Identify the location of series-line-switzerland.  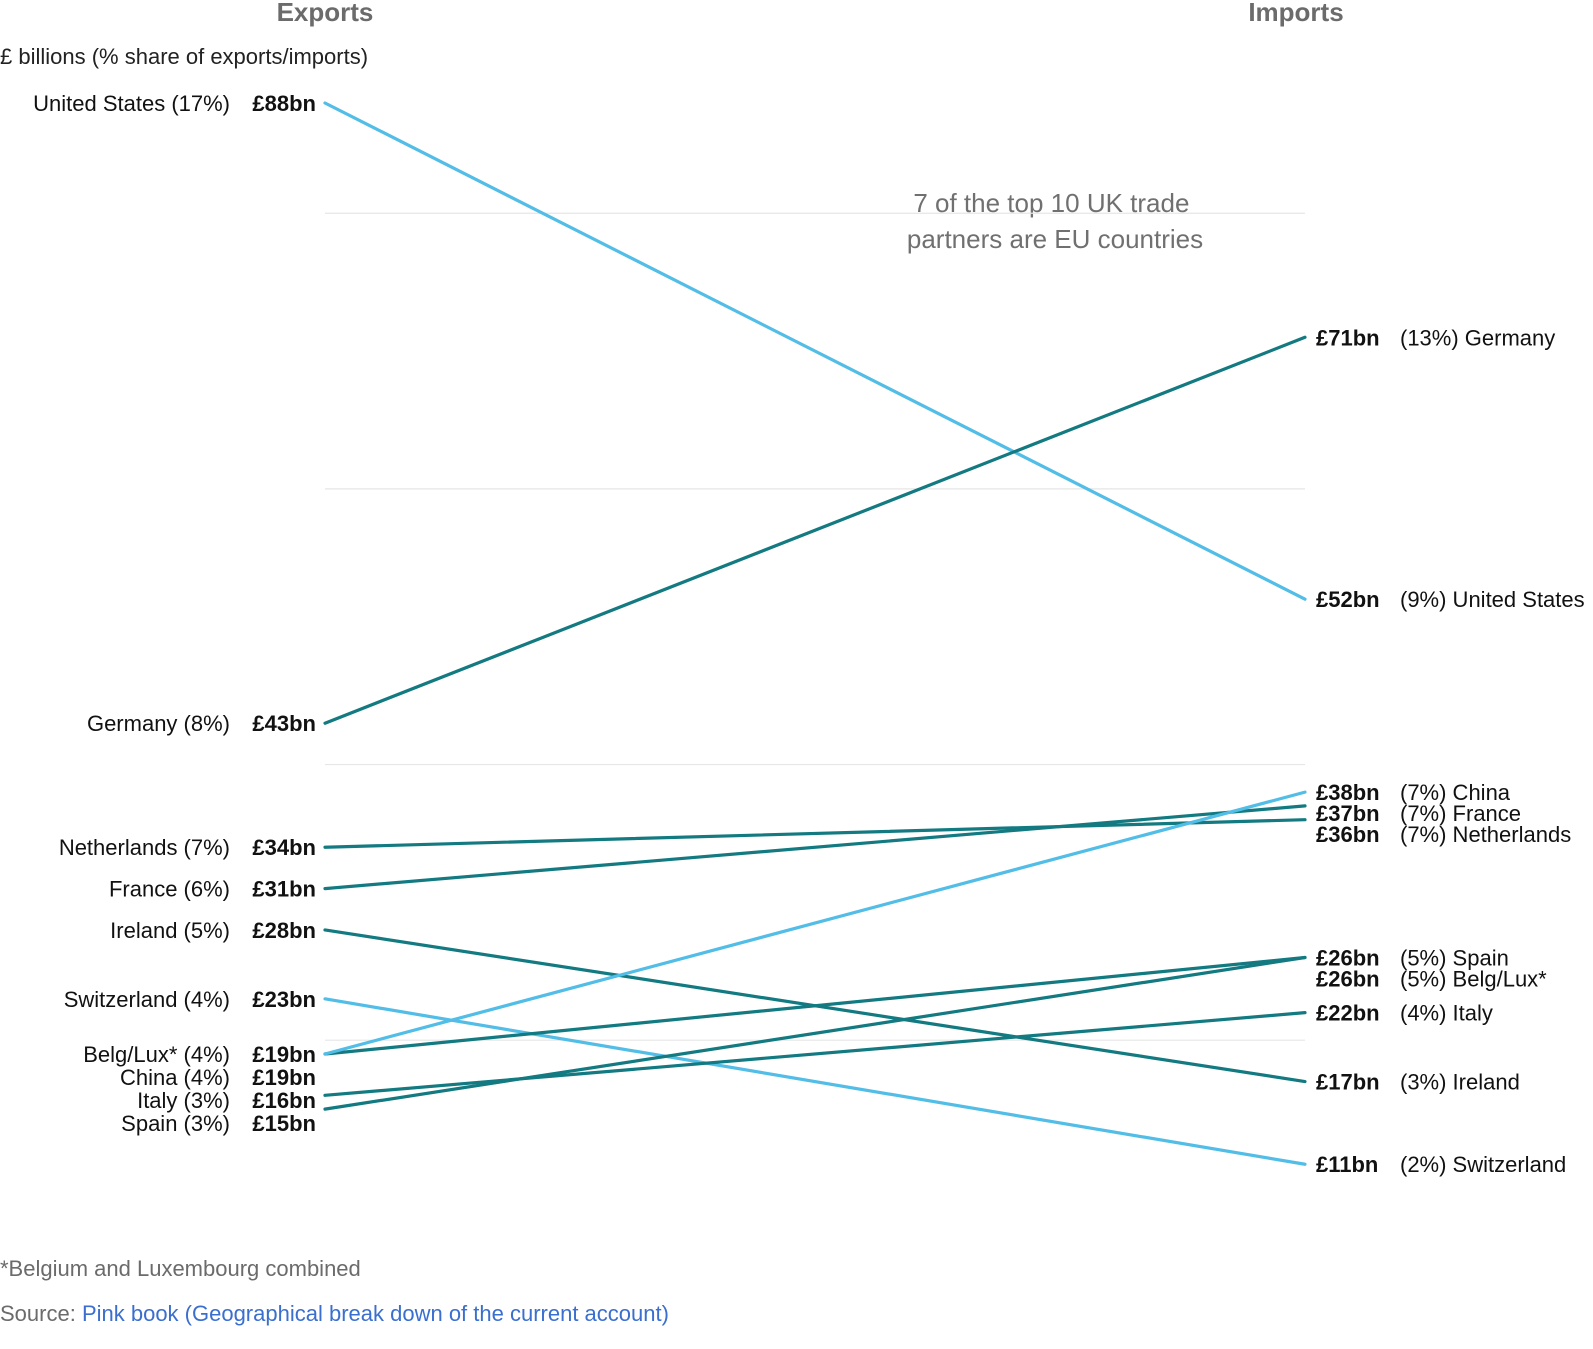
(815, 1081).